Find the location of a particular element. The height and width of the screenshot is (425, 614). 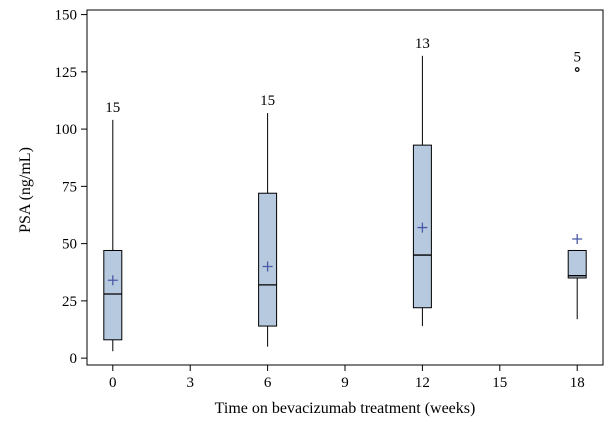

y-axis-label: PSA (ng/mL) is located at coordinates (25, 190).